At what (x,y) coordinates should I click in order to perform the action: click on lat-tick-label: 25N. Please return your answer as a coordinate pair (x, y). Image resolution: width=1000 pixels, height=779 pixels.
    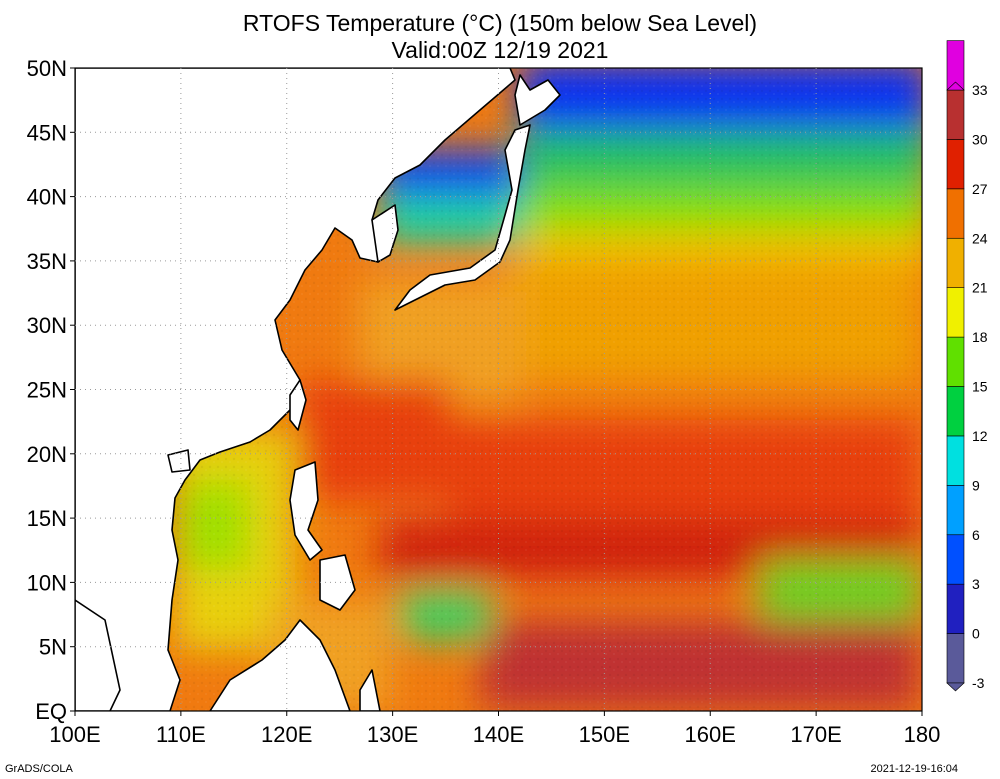
    Looking at the image, I should click on (47, 390).